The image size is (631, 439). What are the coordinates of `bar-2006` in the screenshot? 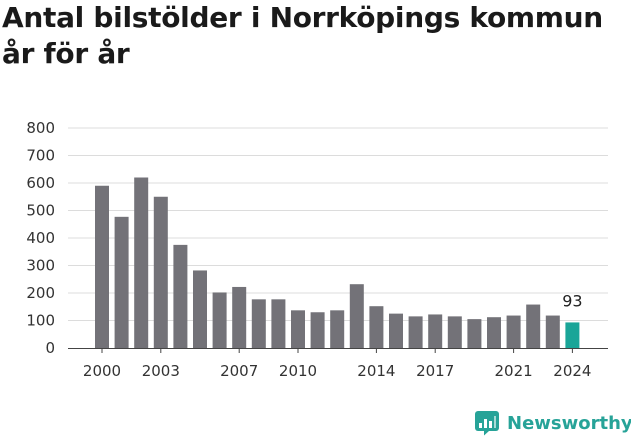 It's located at (219, 320).